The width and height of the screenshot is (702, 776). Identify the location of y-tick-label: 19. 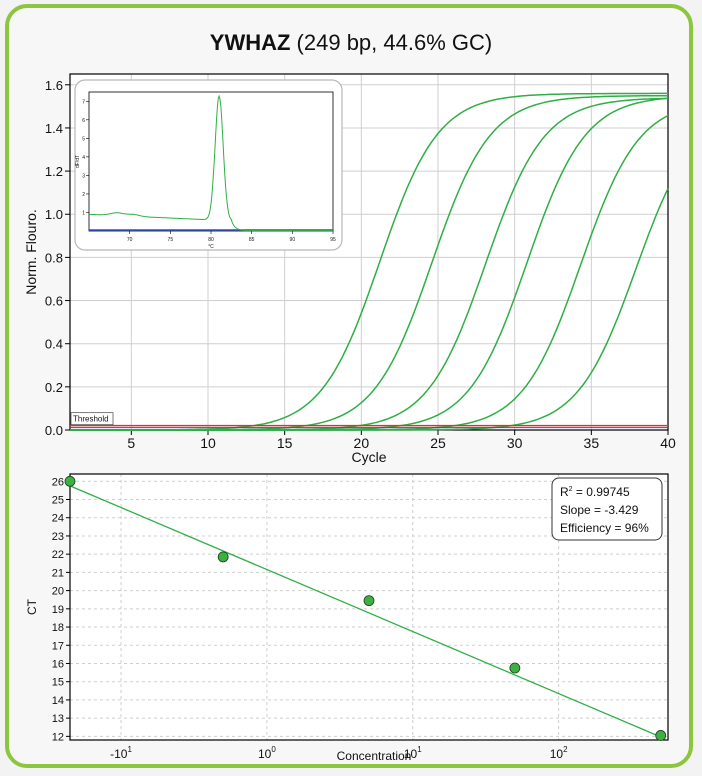
(58, 610).